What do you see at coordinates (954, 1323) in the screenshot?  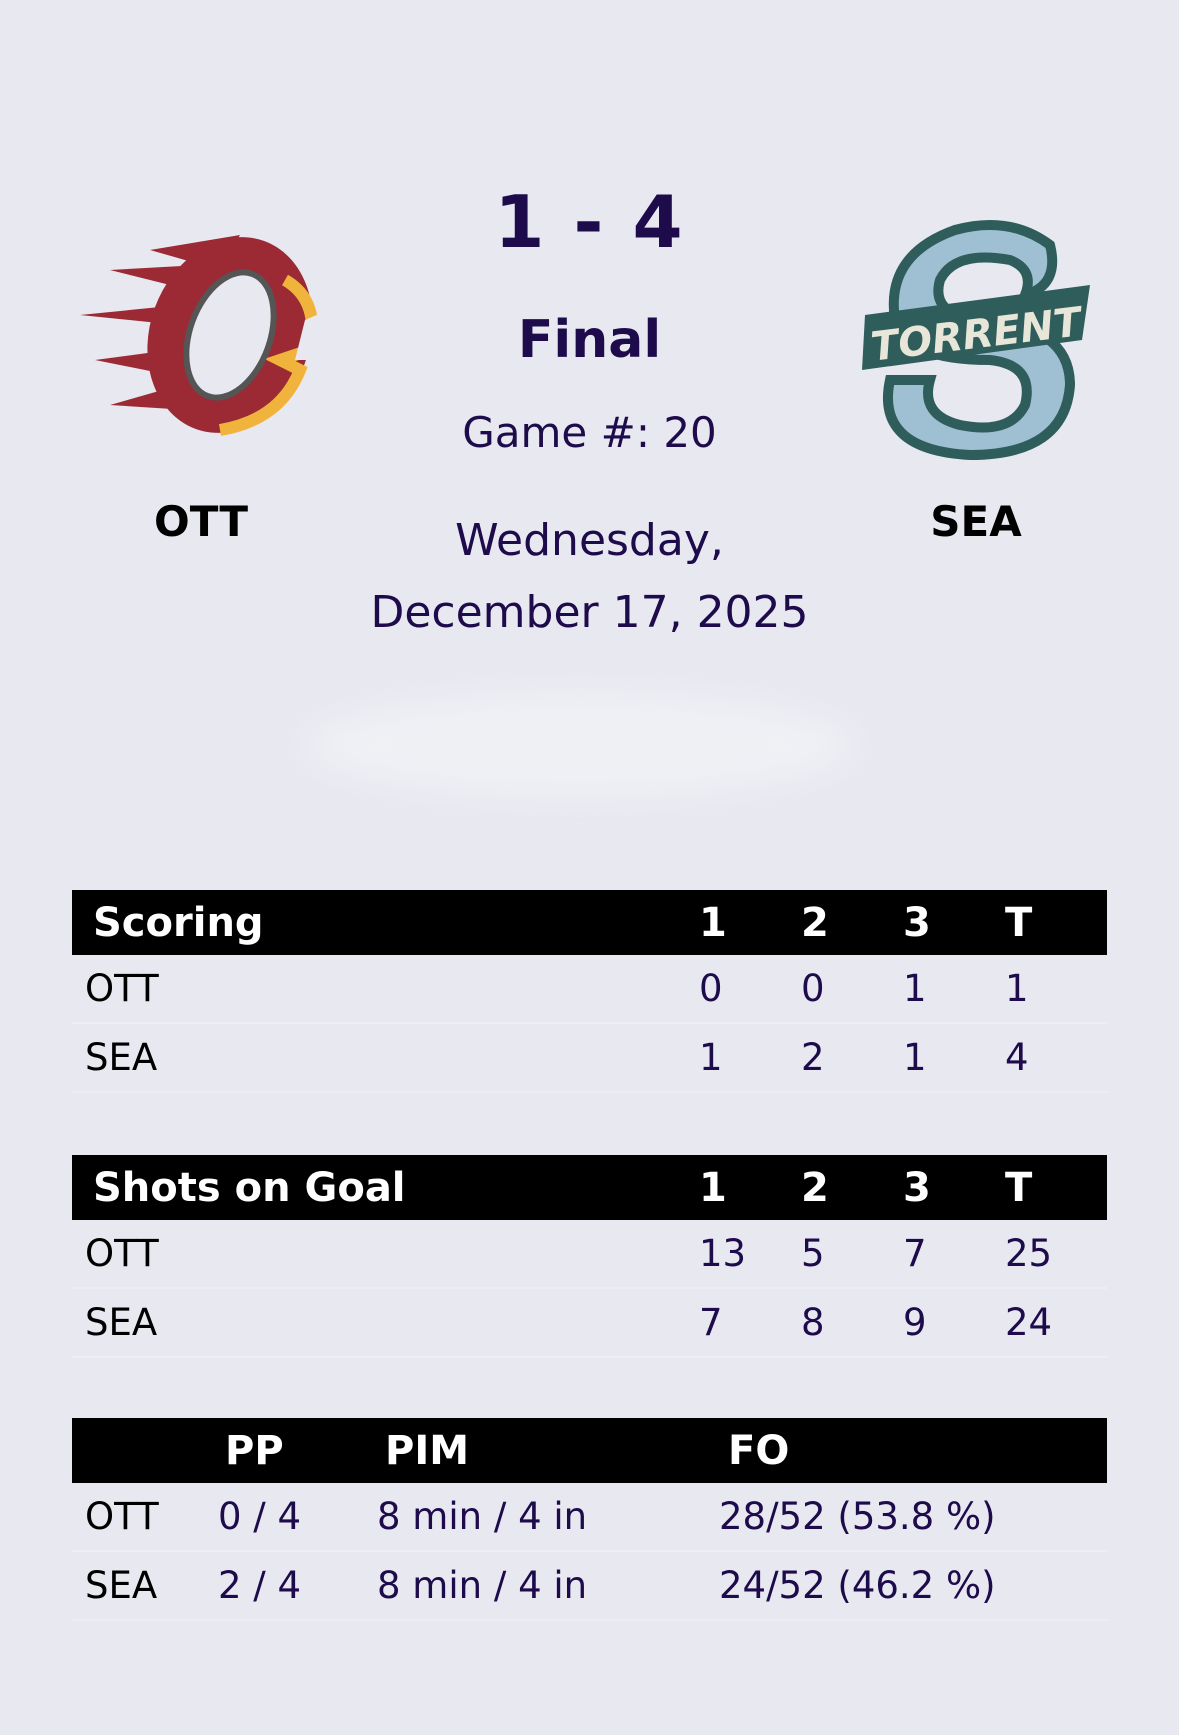 I see `period-3-cell: 9` at bounding box center [954, 1323].